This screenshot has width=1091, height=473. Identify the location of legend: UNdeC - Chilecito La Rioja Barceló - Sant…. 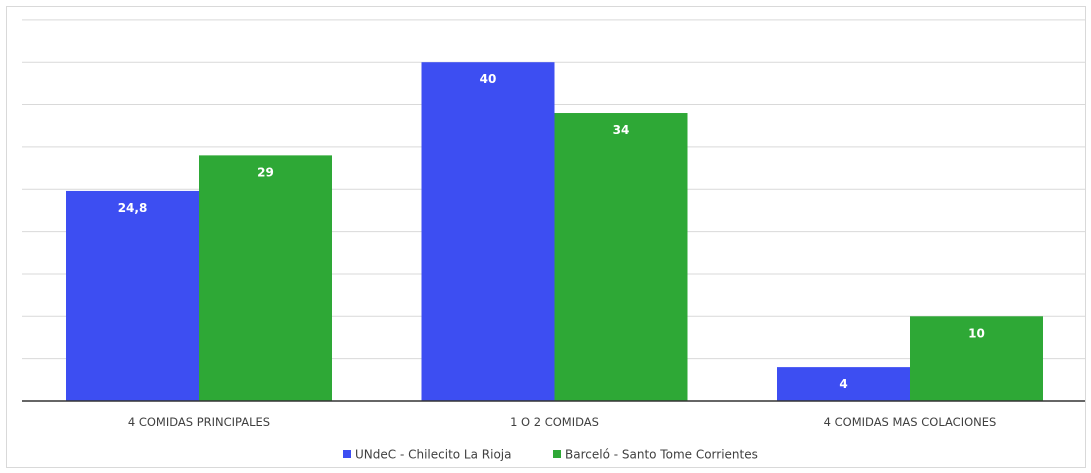
(550, 455).